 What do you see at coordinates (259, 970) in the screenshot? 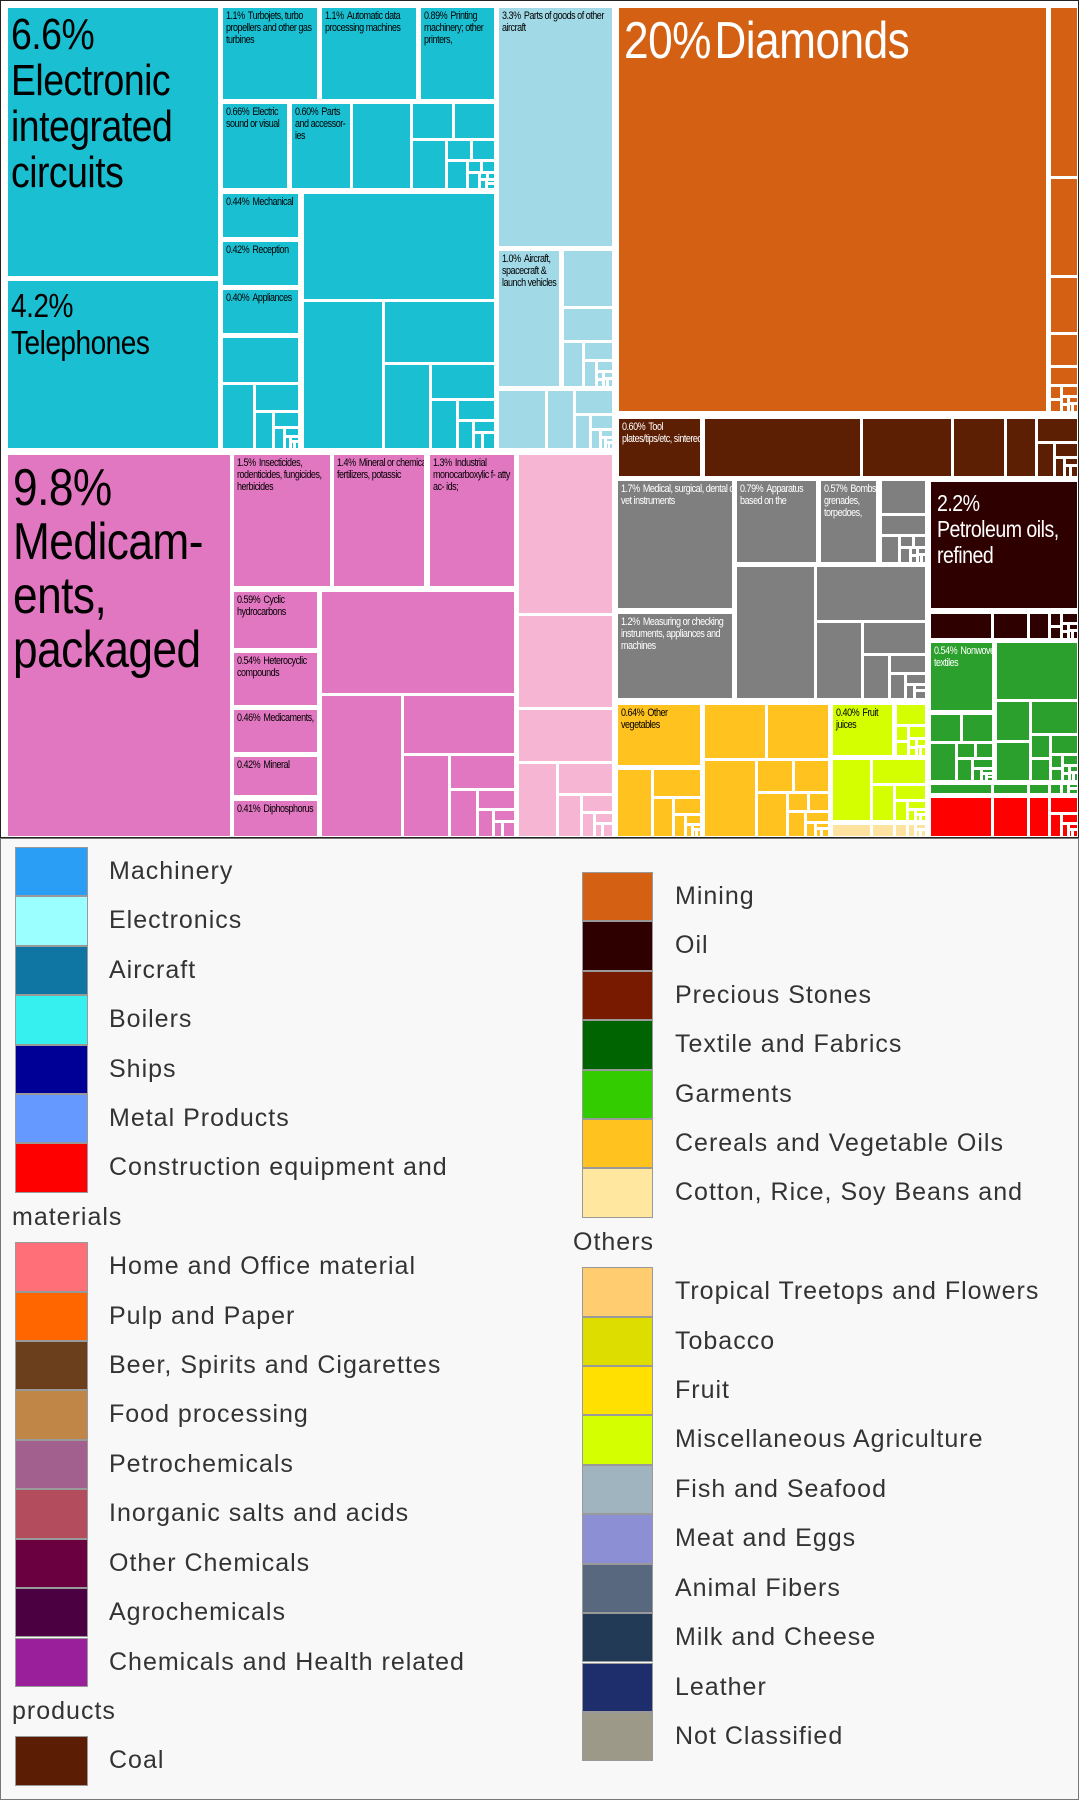
I see `legend-item: Aircraft` at bounding box center [259, 970].